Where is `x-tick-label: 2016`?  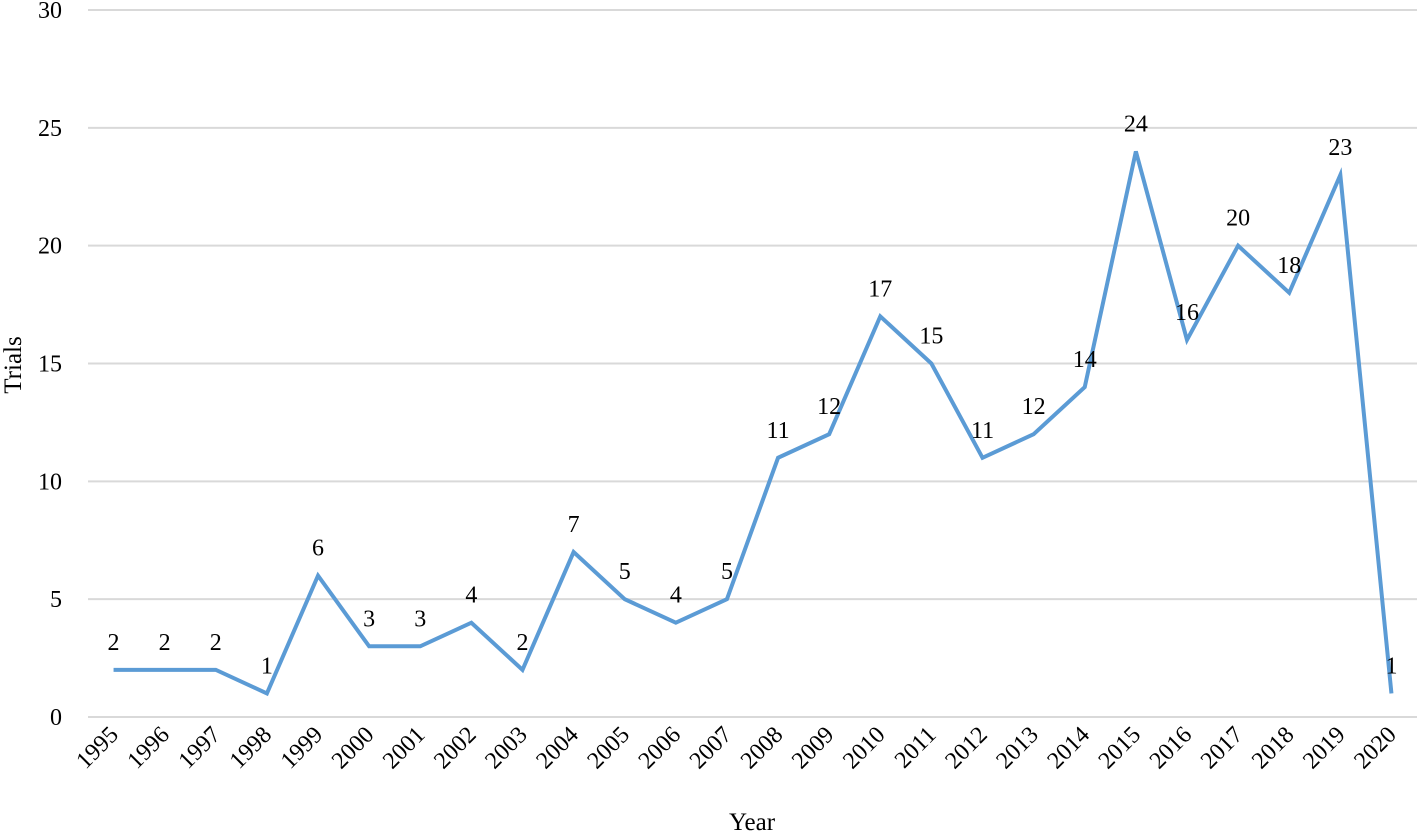 x-tick-label: 2016 is located at coordinates (1171, 748).